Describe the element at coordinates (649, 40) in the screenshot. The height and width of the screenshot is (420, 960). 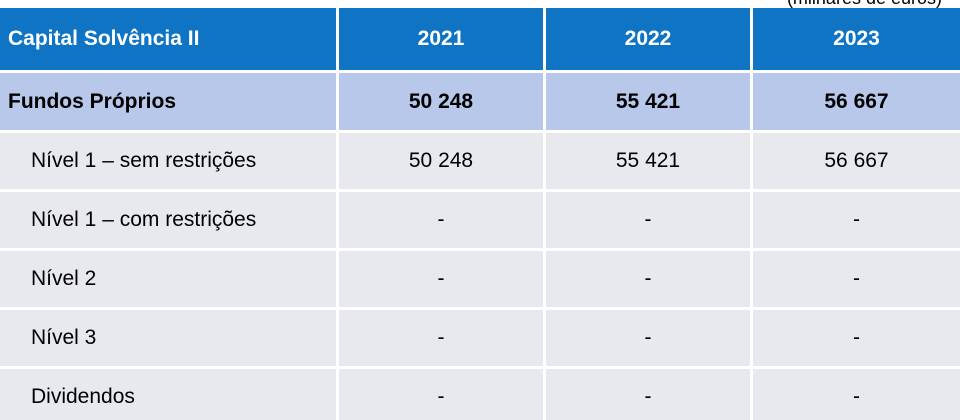
I see `header-year-2022: 2022` at that location.